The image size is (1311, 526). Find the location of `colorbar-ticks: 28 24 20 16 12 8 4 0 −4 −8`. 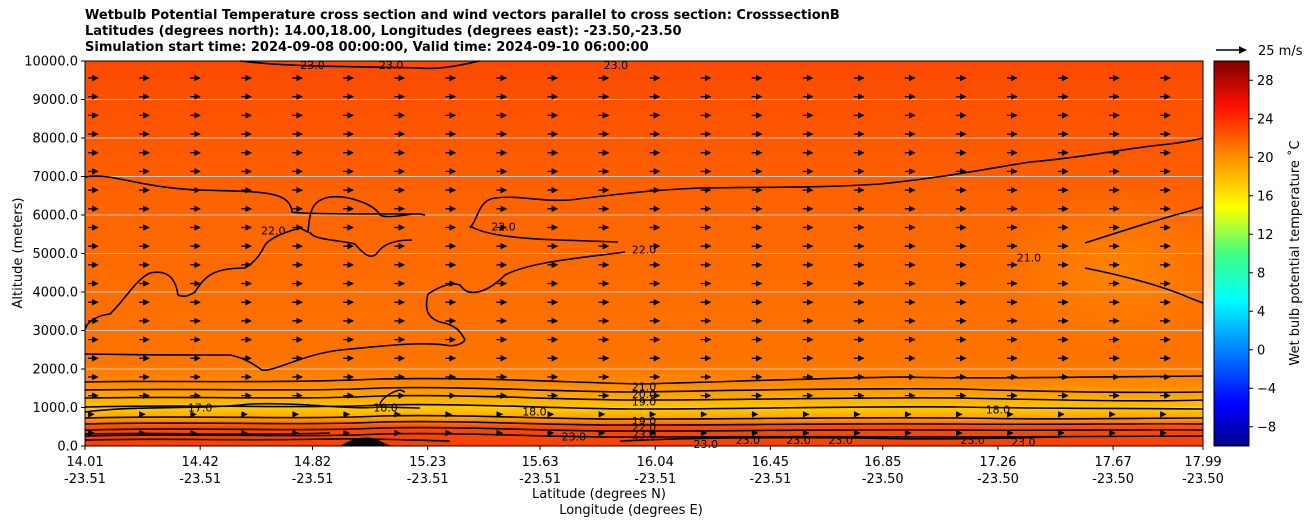

colorbar-ticks: 28 24 20 16 12 8 4 0 −4 −8 is located at coordinates (1262, 254).